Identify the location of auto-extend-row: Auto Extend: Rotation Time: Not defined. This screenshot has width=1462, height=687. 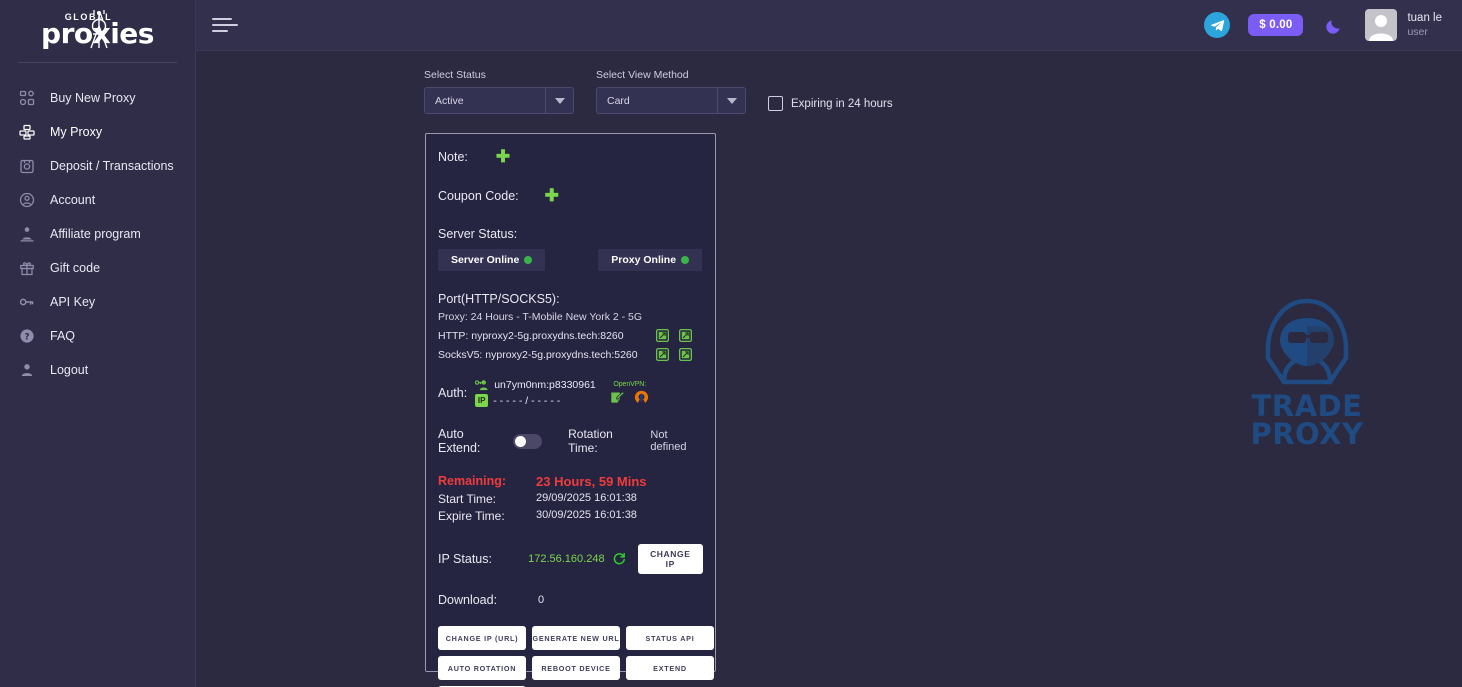
(570, 441).